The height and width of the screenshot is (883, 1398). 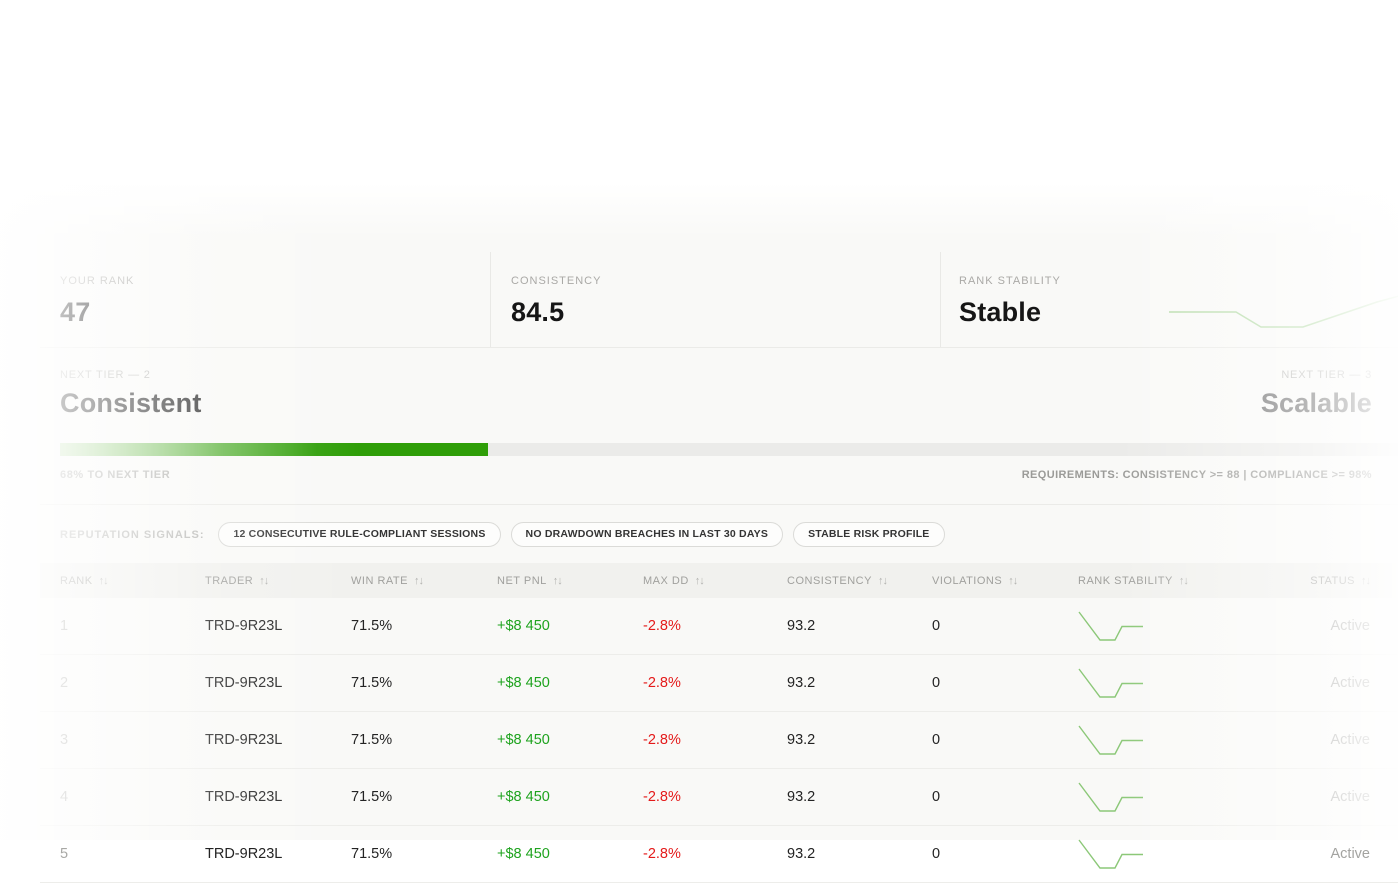 What do you see at coordinates (115, 475) in the screenshot?
I see `tier-progress-caption: 68% TO NEXT TIER` at bounding box center [115, 475].